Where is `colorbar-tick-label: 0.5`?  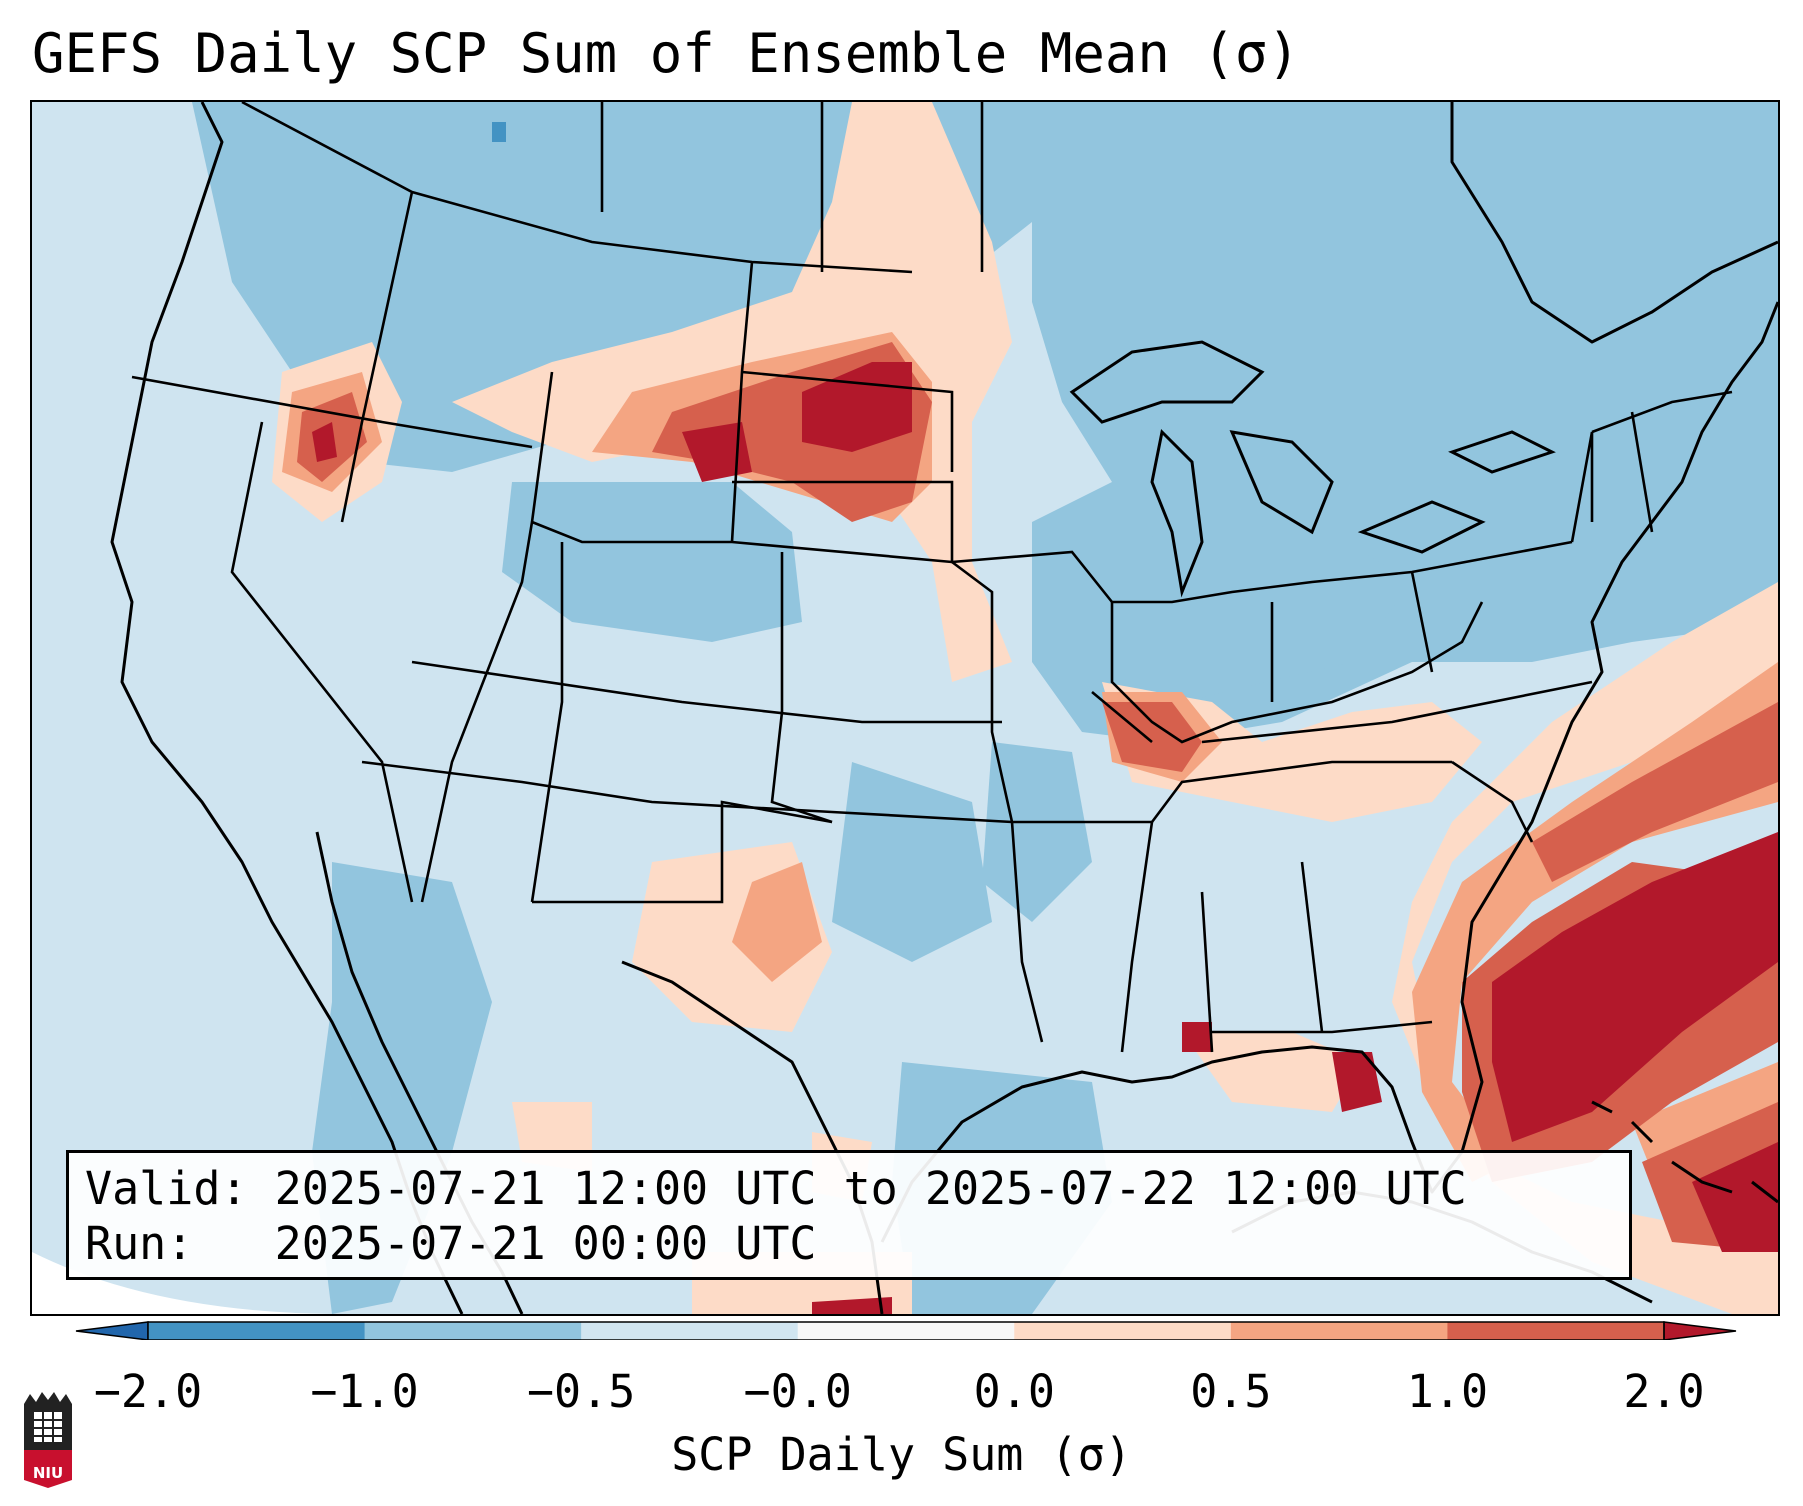 colorbar-tick-label: 0.5 is located at coordinates (1231, 1391).